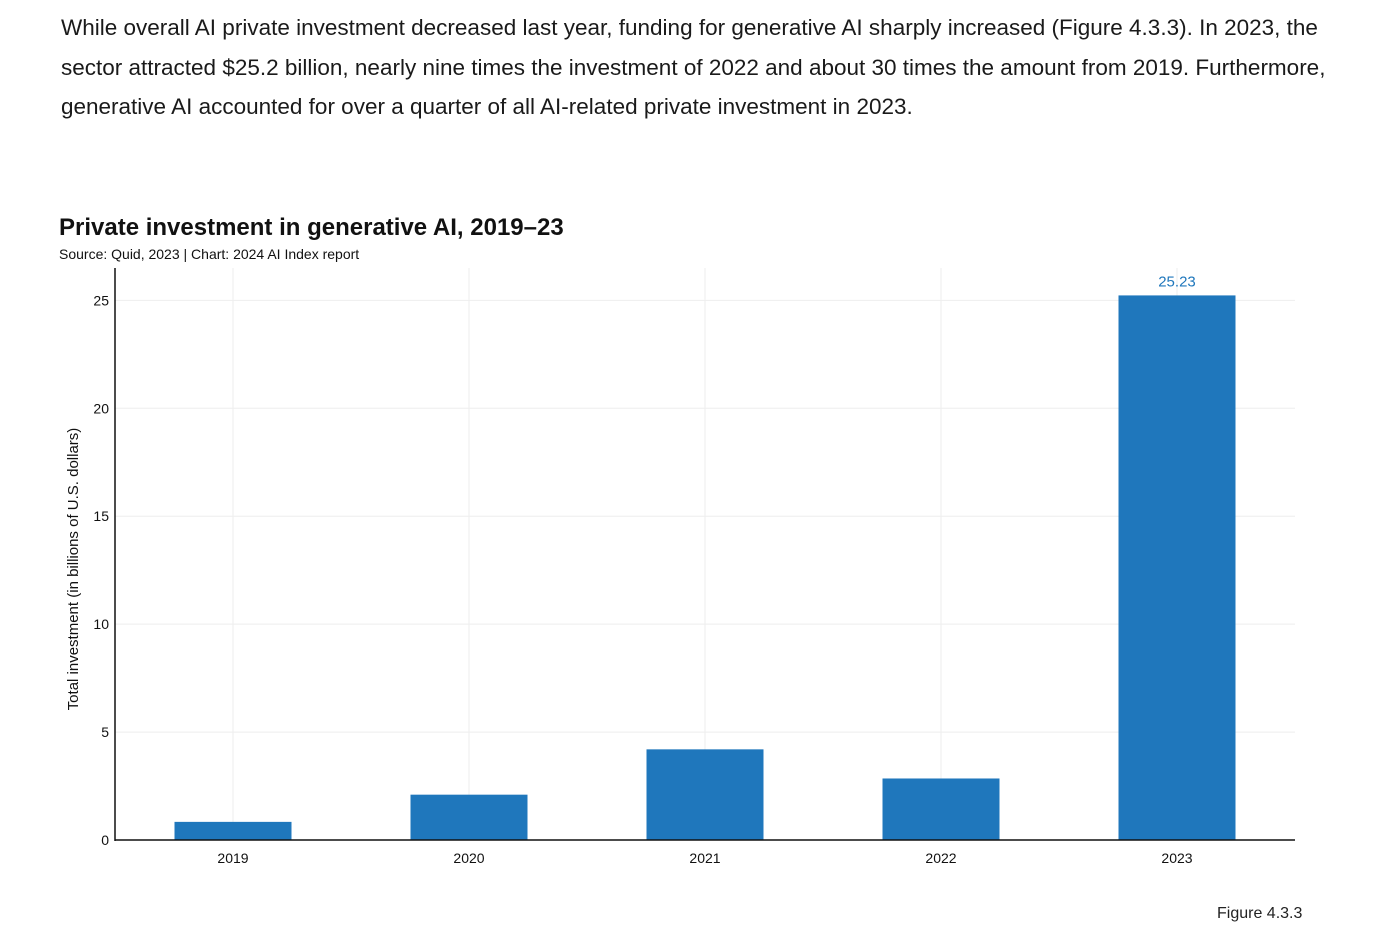 This screenshot has width=1390, height=944. Describe the element at coordinates (1176, 858) in the screenshot. I see `x-tick-label: 2023` at that location.